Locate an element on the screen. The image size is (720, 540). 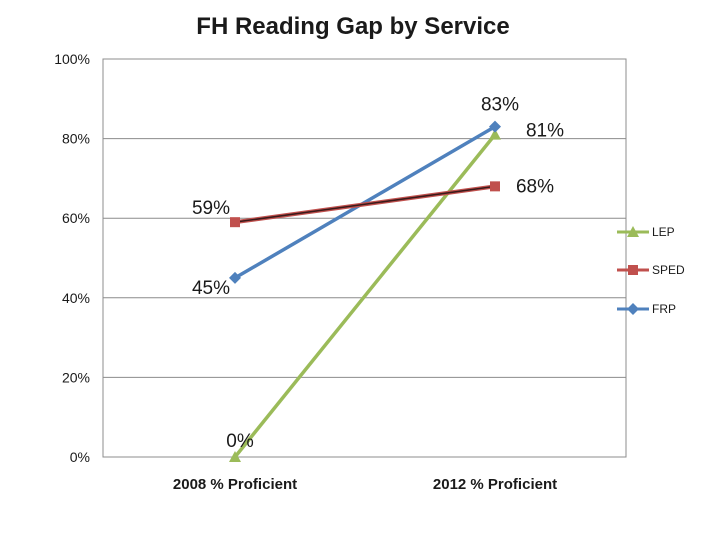
y-tick-label: 40% is located at coordinates (76, 298).